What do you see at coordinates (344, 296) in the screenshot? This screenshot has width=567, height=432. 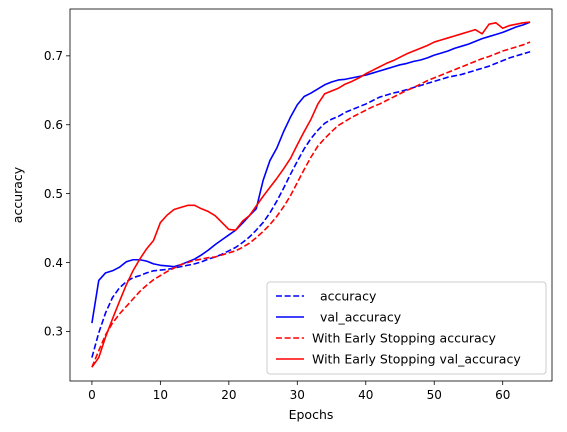 I see `legend-label-1: accuracy` at bounding box center [344, 296].